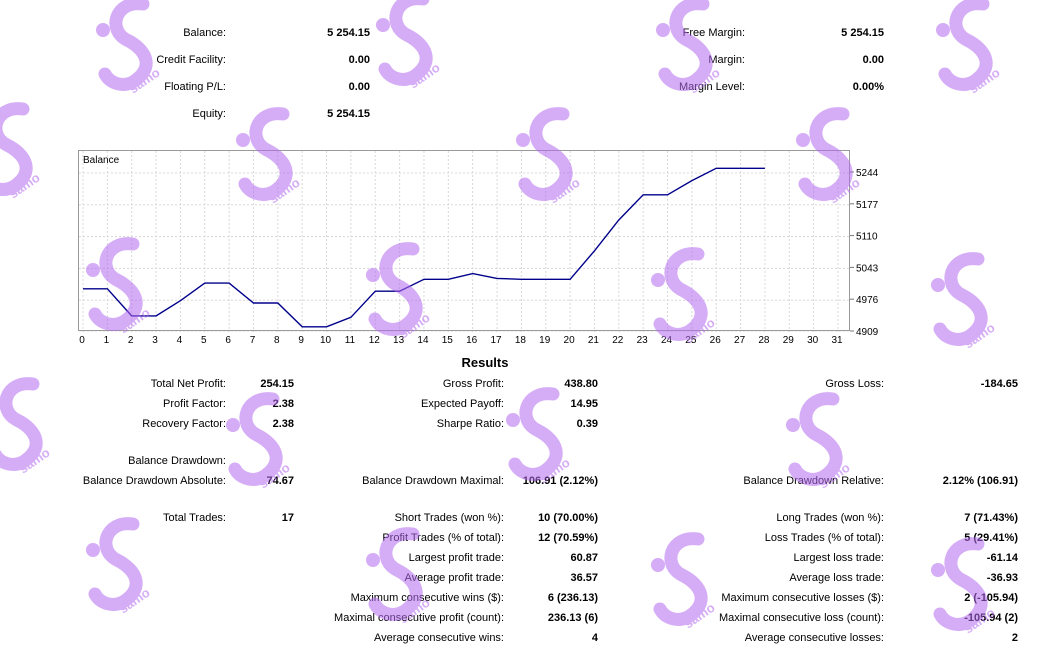  I want to click on x-tick-label: 29, so click(789, 340).